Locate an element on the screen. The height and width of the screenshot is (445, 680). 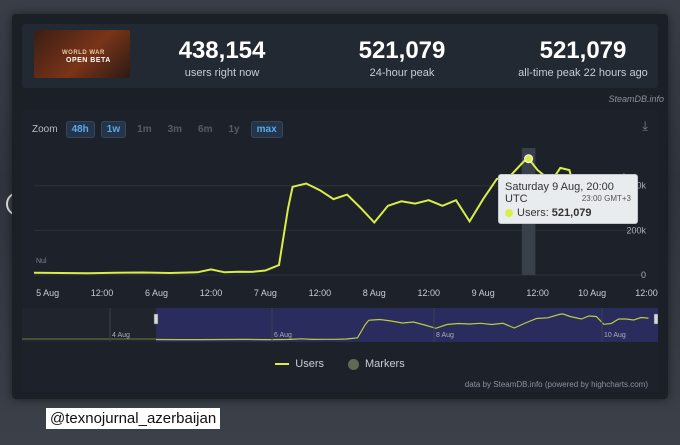
stat-24h-peak: 521,079 24-hour peak is located at coordinates (402, 58).